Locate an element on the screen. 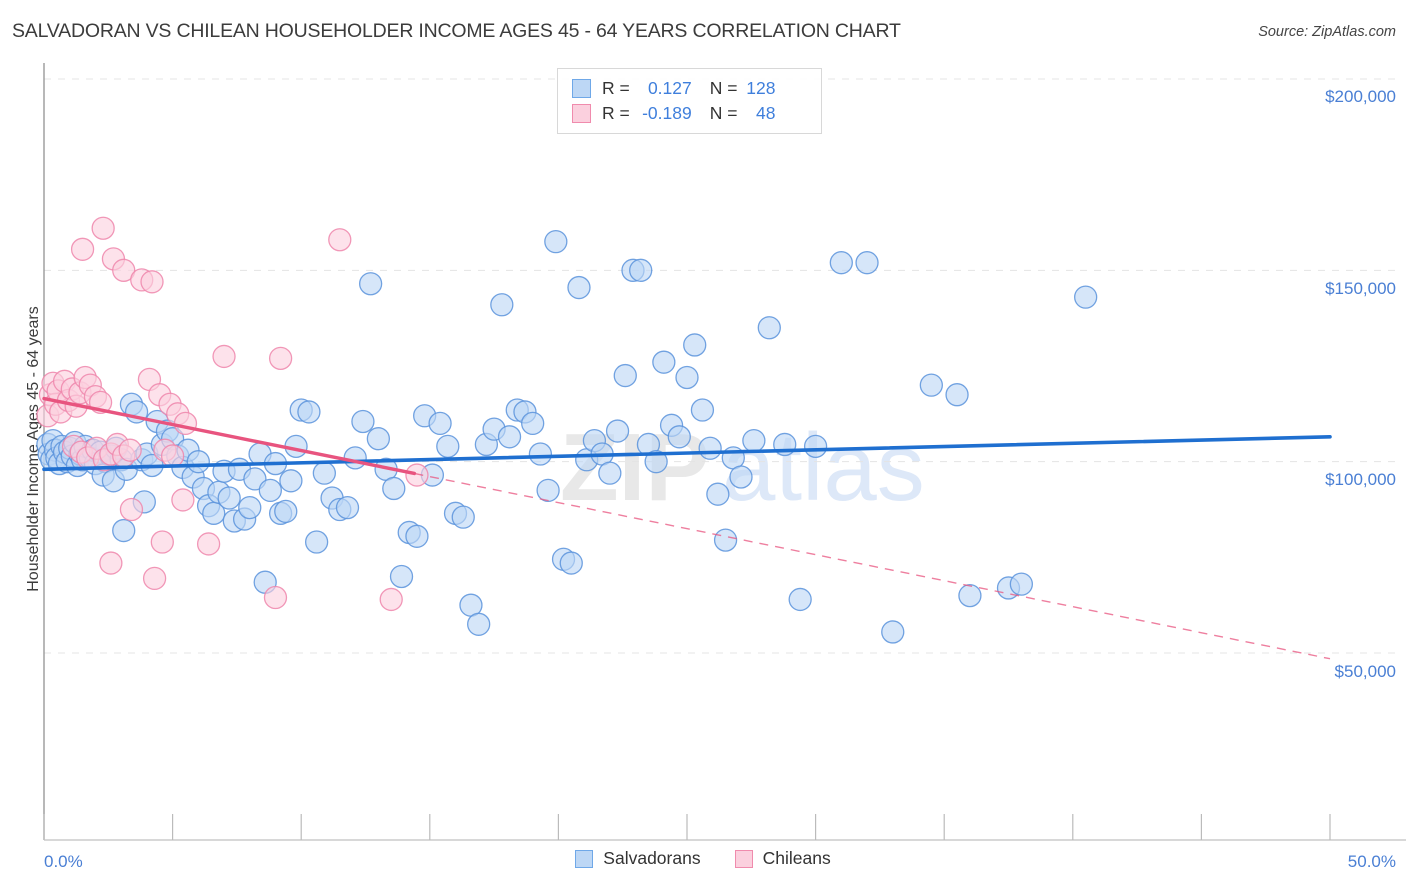  legend-n-label-salvadorans: N = is located at coordinates (723, 88).